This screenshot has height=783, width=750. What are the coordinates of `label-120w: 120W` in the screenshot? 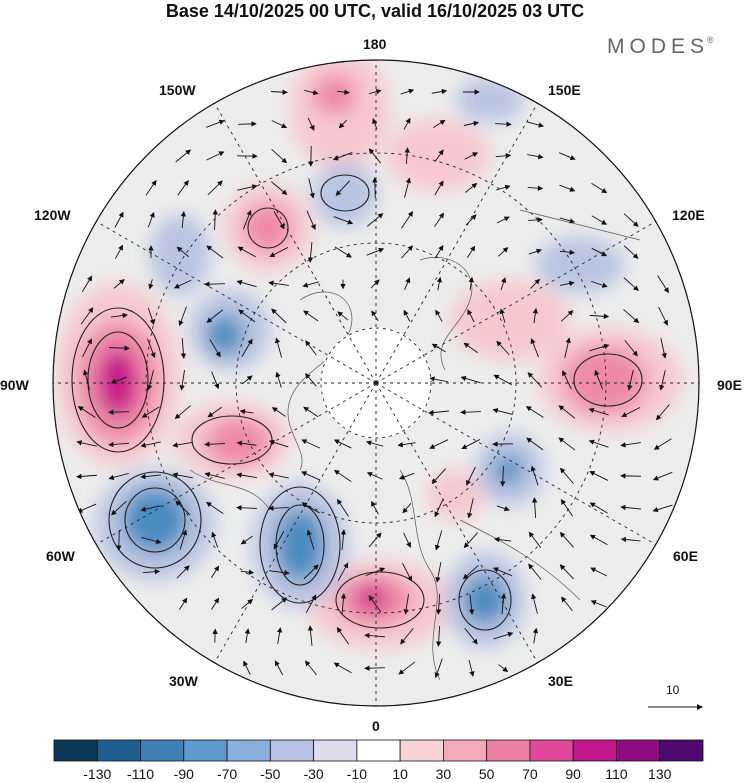 It's located at (52, 215).